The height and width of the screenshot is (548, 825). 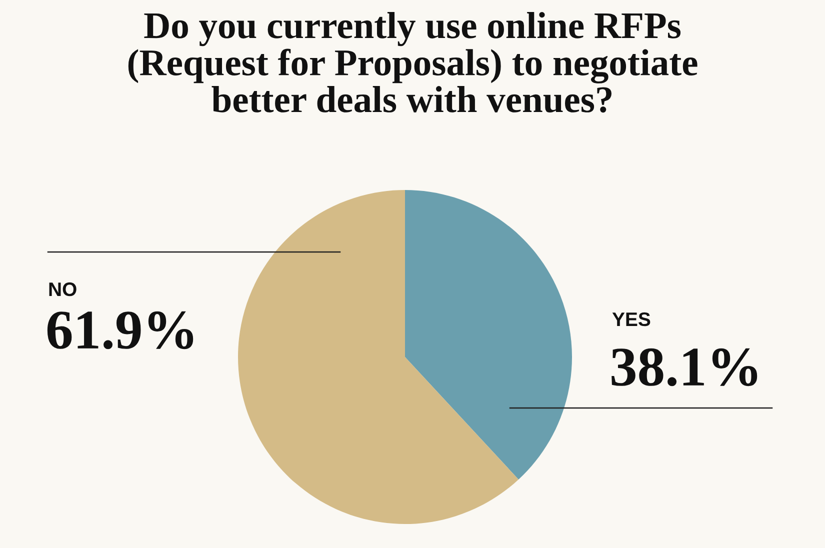 What do you see at coordinates (488, 335) in the screenshot?
I see `pie-slice` at bounding box center [488, 335].